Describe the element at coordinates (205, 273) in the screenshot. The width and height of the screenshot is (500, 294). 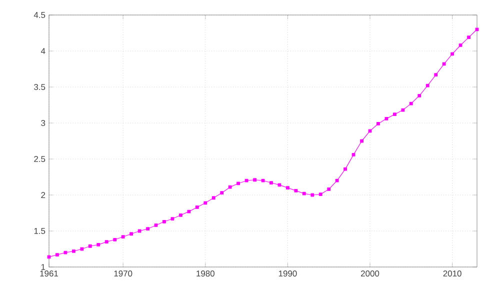
I see `x-tick-label: 1980` at that location.